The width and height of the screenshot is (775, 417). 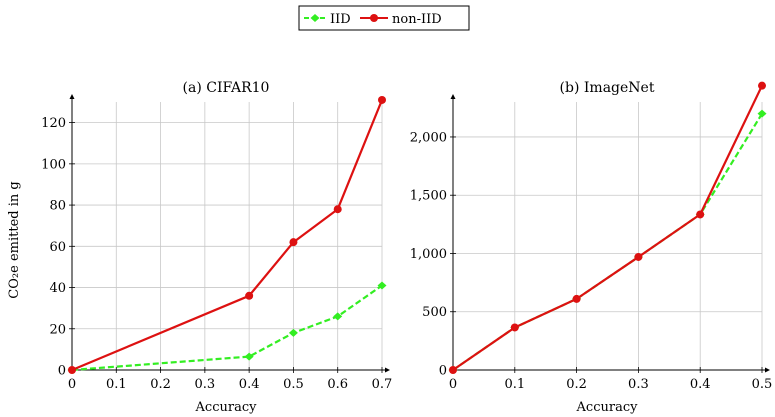 What do you see at coordinates (387, 370) in the screenshot?
I see `chart-a-x-axis-arrow` at bounding box center [387, 370].